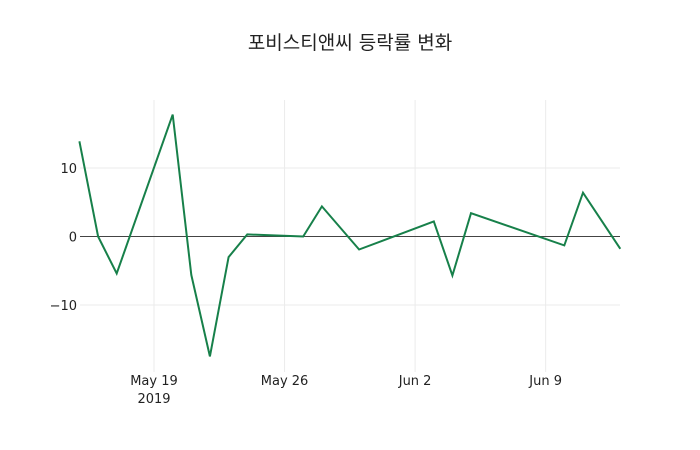  What do you see at coordinates (415, 381) in the screenshot?
I see `x-tick-label: Jun 2` at bounding box center [415, 381].